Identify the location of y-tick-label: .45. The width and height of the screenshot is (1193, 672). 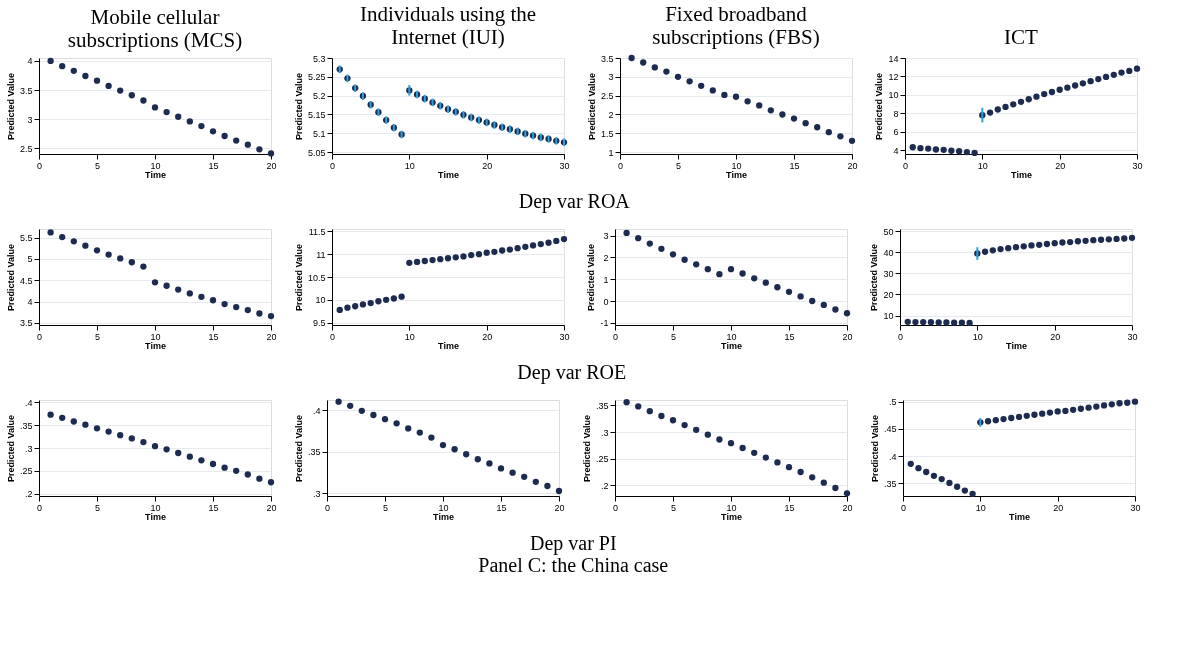
(890, 429).